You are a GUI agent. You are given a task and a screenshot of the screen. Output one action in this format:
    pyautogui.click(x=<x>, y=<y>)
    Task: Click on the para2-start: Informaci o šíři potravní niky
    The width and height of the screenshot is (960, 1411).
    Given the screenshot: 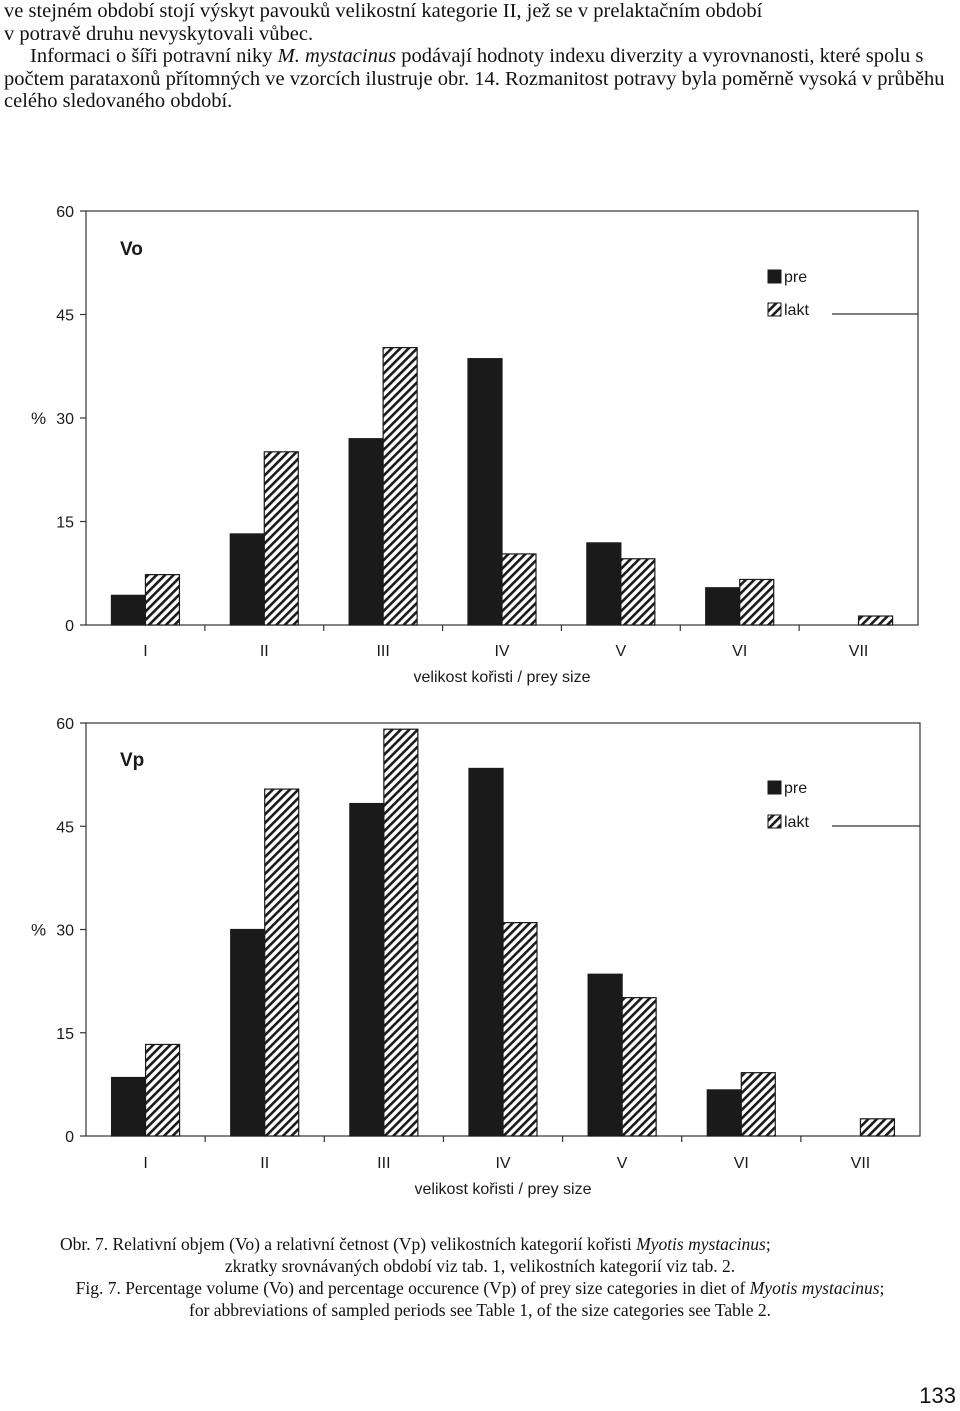 What is the action you would take?
    pyautogui.click(x=154, y=56)
    